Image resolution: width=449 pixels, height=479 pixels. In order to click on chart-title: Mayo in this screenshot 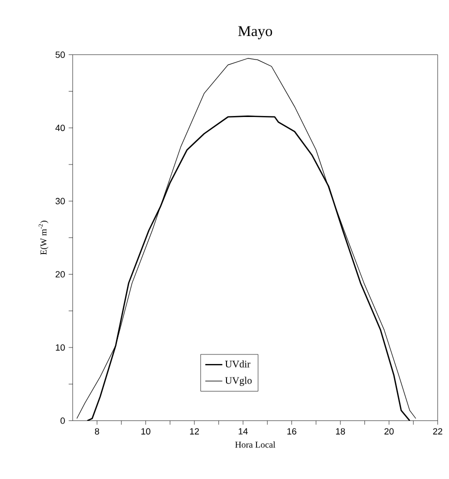, I will do `click(255, 33)`.